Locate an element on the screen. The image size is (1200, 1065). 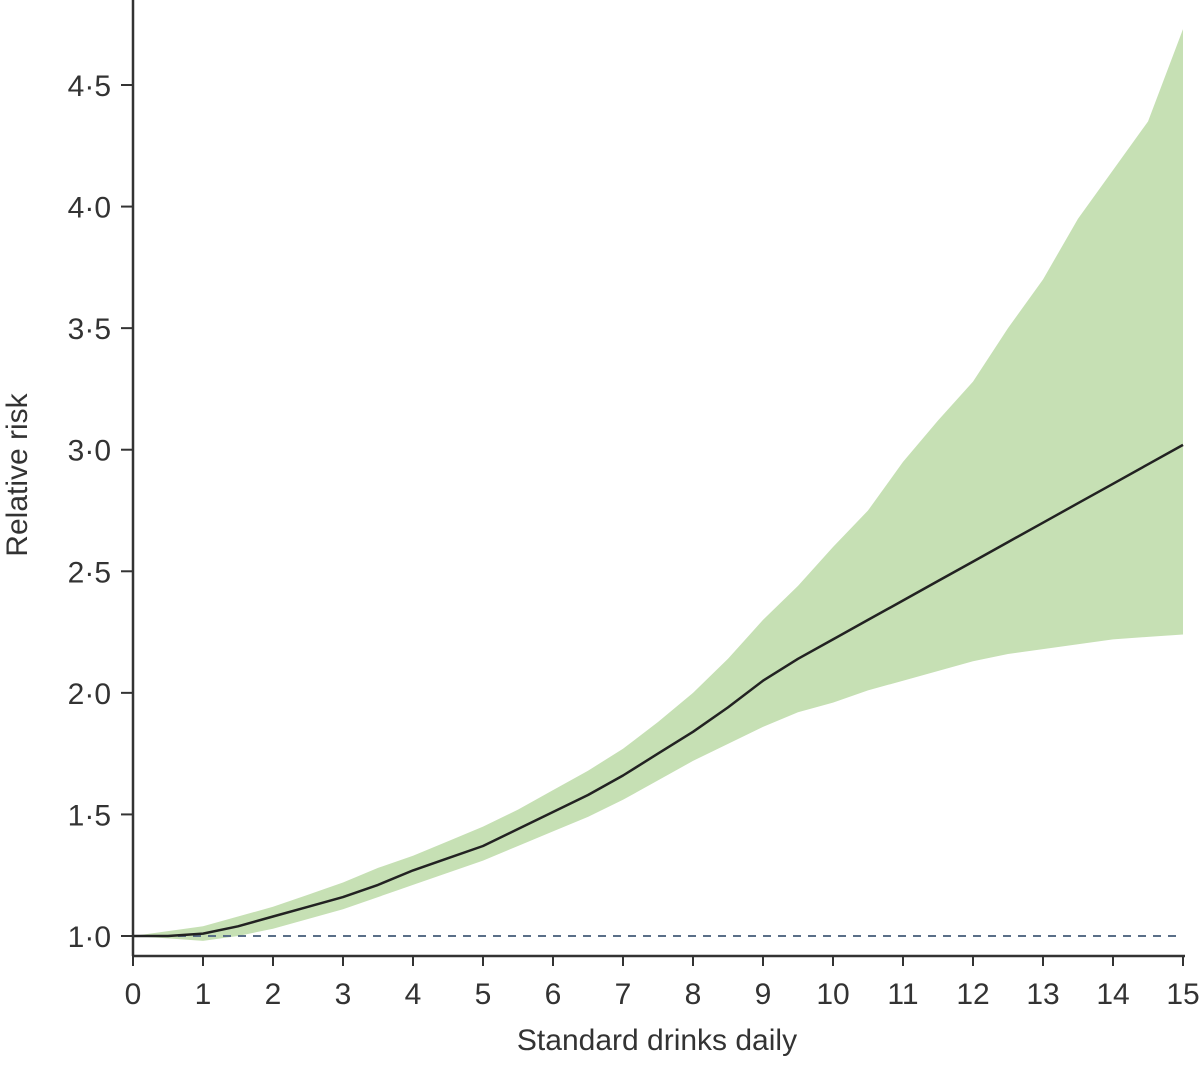
x-tick-label: 4 is located at coordinates (413, 994).